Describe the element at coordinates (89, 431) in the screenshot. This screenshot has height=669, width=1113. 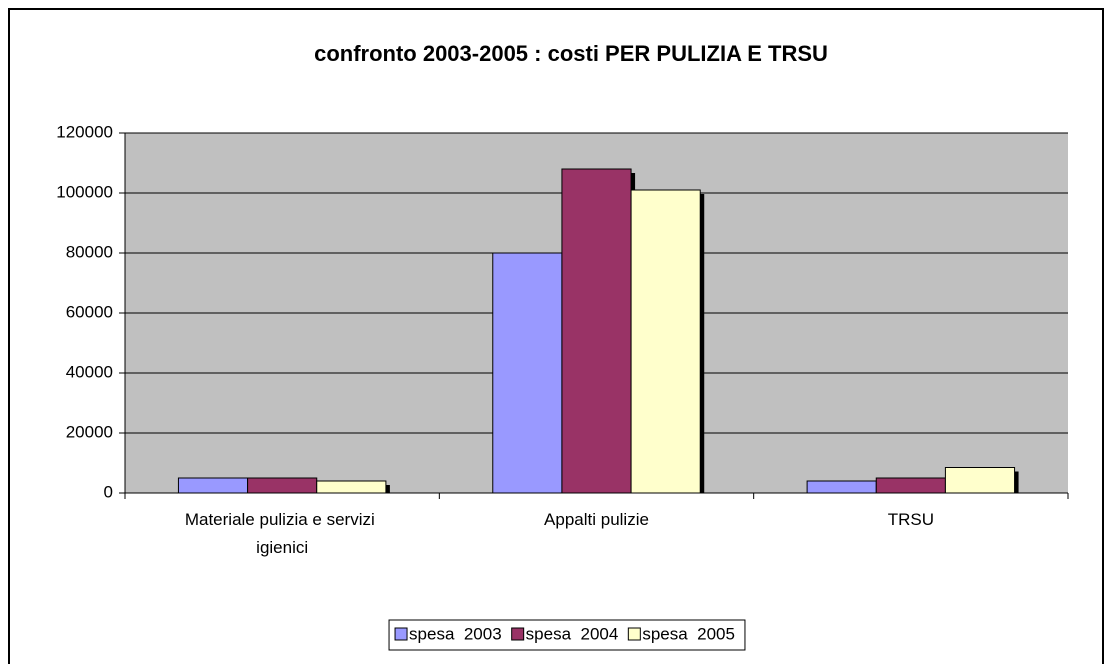
I see `y-tick-label: 20000` at that location.